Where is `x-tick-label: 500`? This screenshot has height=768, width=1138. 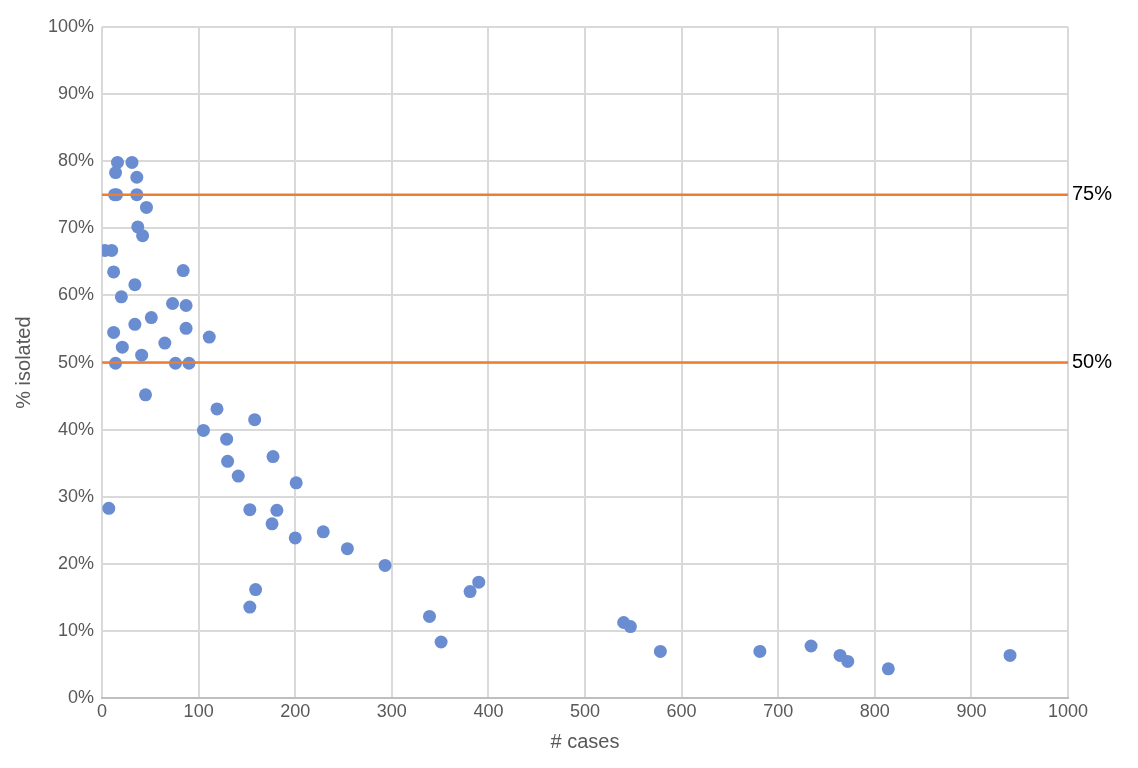
x-tick-label: 500 is located at coordinates (585, 711).